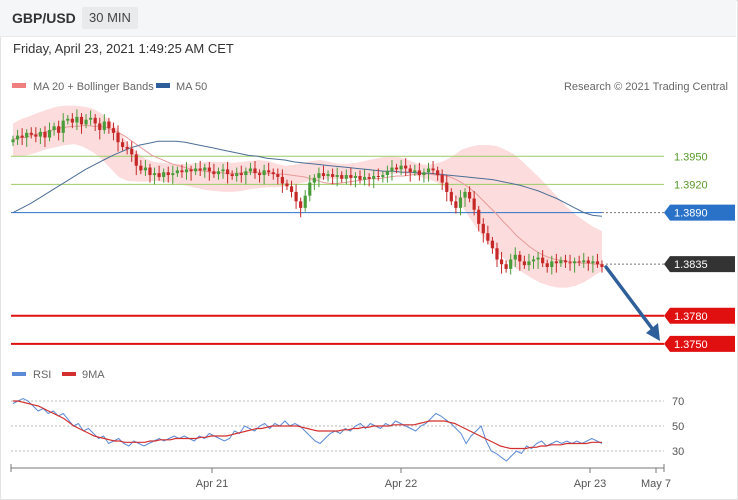 This screenshot has height=500, width=738. Describe the element at coordinates (691, 345) in the screenshot. I see `price-tag-label: 1.3750` at that location.